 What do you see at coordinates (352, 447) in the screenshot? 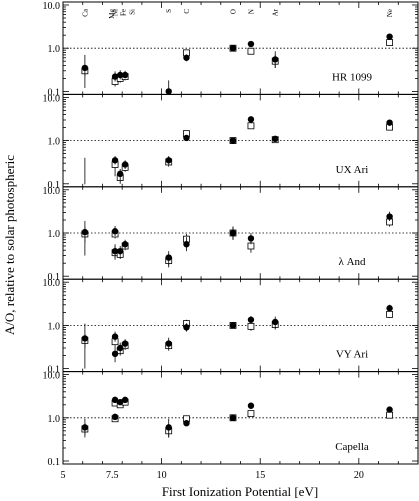
I see `panel-label: Capella` at bounding box center [352, 447].